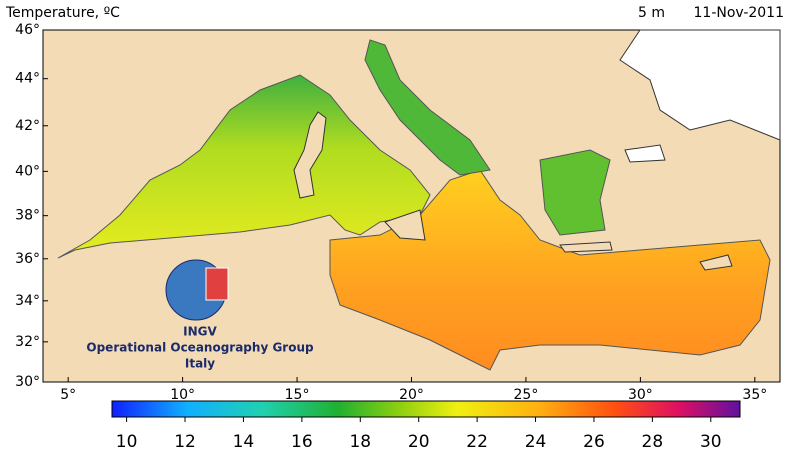 Image resolution: width=796 pixels, height=462 pixels. Describe the element at coordinates (427, 107) in the screenshot. I see `adriatic-sea` at that location.